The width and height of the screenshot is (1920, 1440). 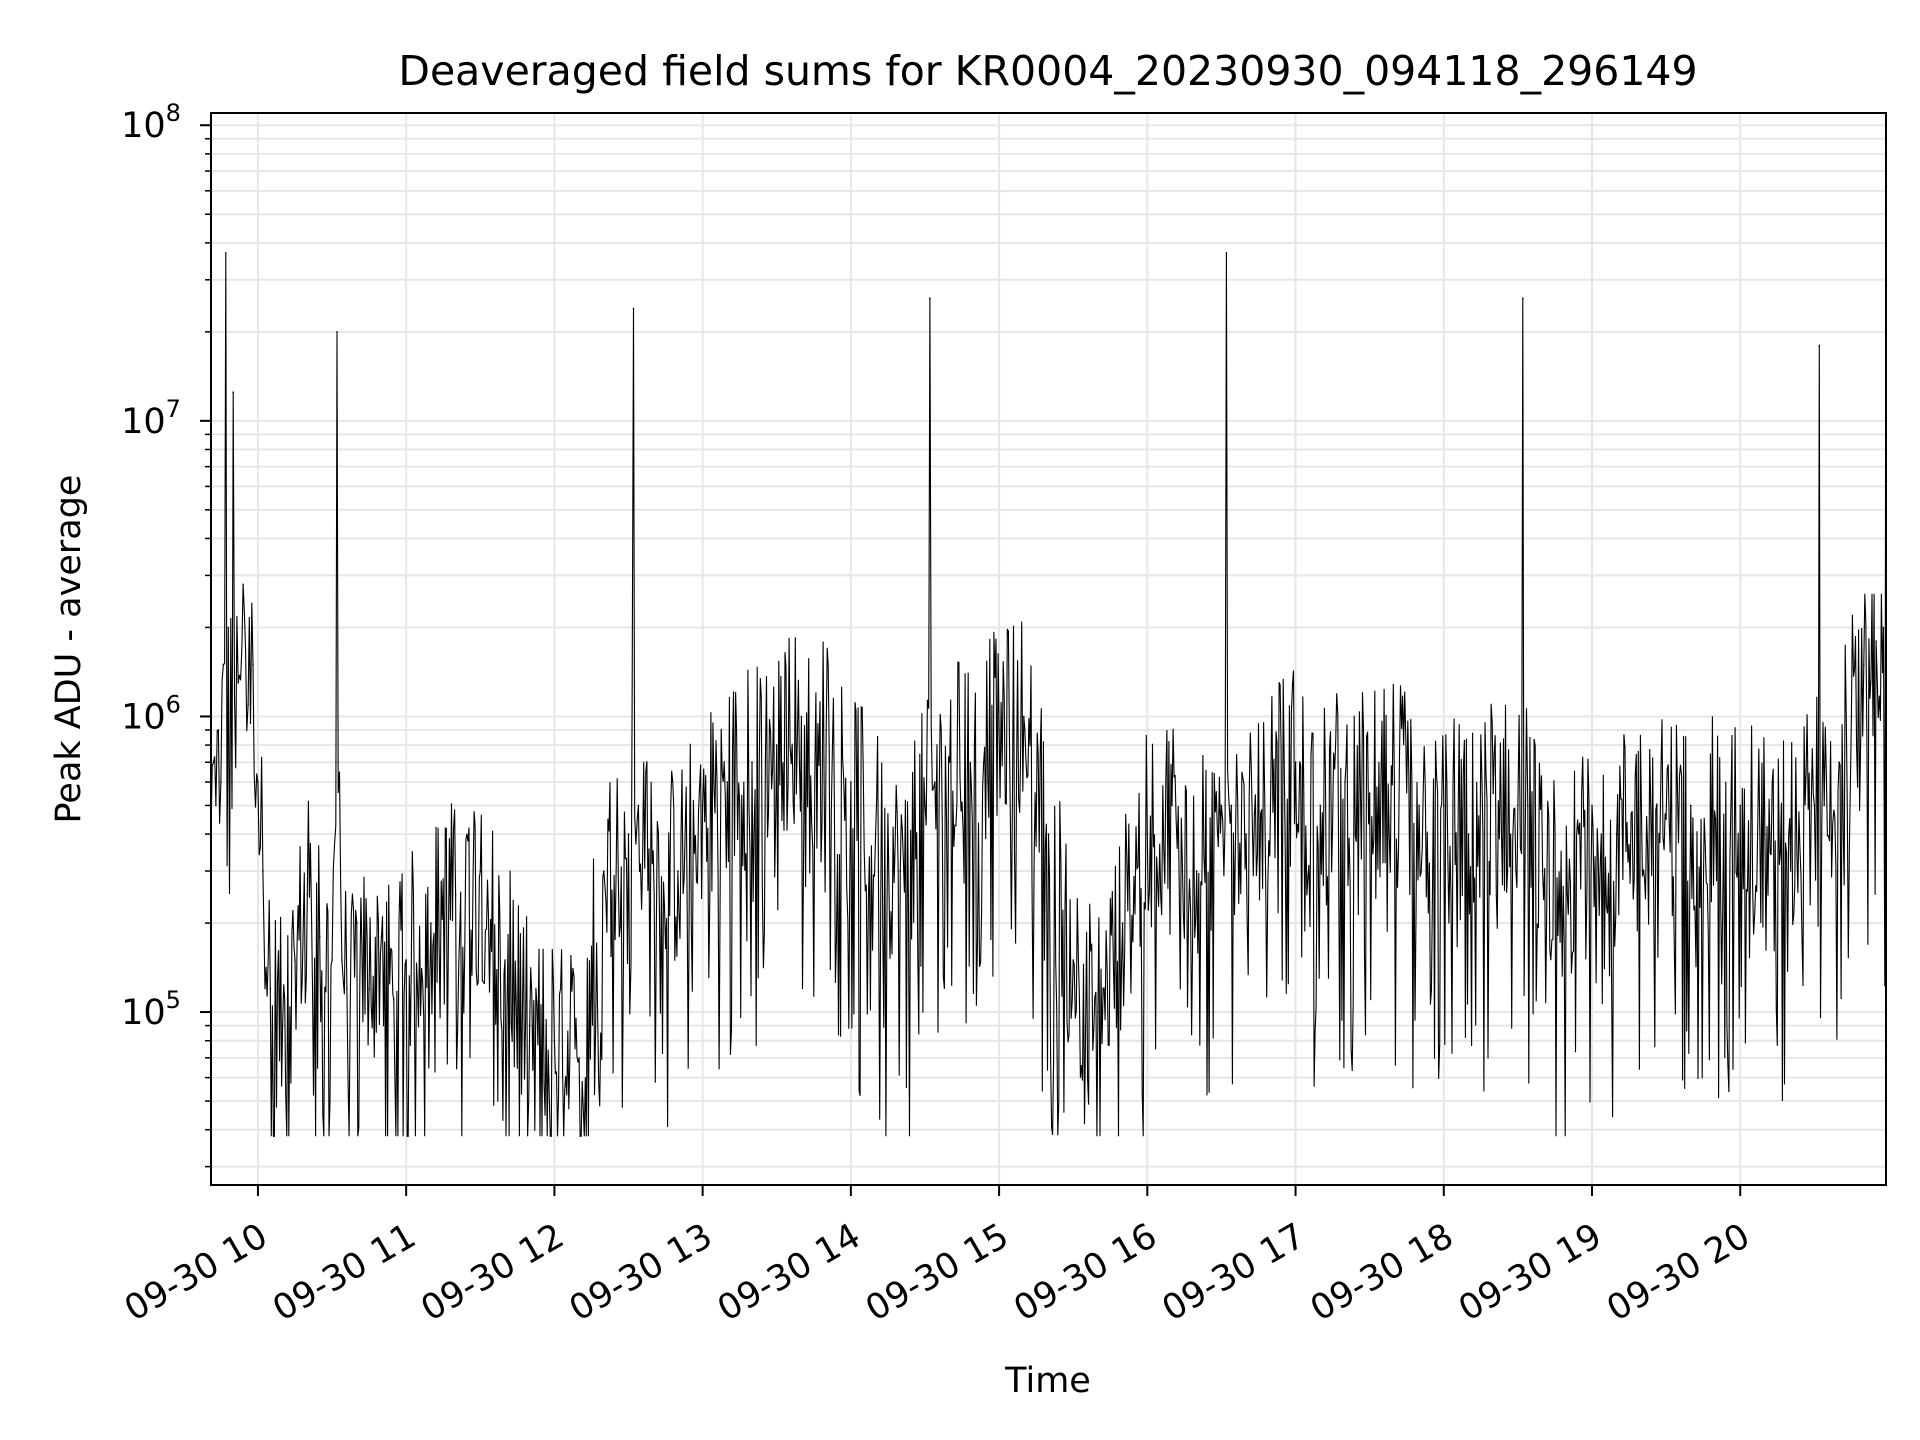 What do you see at coordinates (151, 1009) in the screenshot?
I see `y-tick-label: 10⁵` at bounding box center [151, 1009].